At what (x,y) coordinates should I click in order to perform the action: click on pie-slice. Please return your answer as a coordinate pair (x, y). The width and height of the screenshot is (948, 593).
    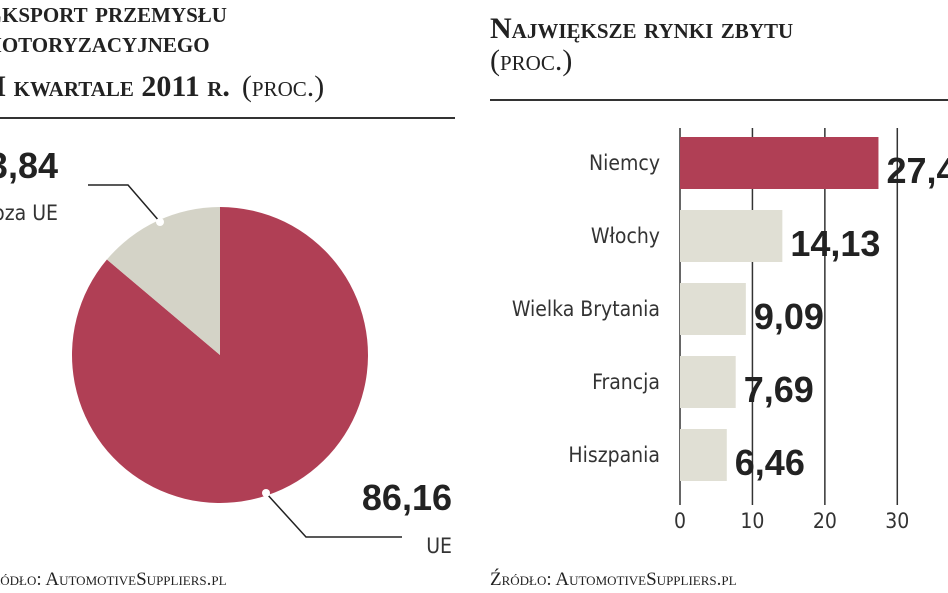
    Looking at the image, I should click on (163, 281).